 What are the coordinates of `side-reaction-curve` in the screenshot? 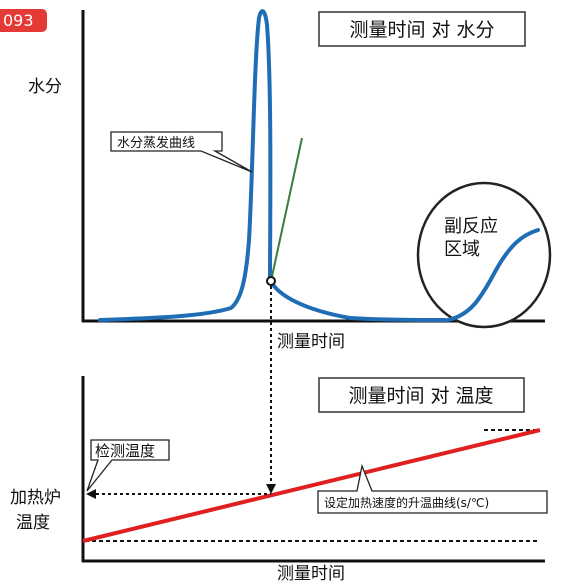 It's located at (493, 275).